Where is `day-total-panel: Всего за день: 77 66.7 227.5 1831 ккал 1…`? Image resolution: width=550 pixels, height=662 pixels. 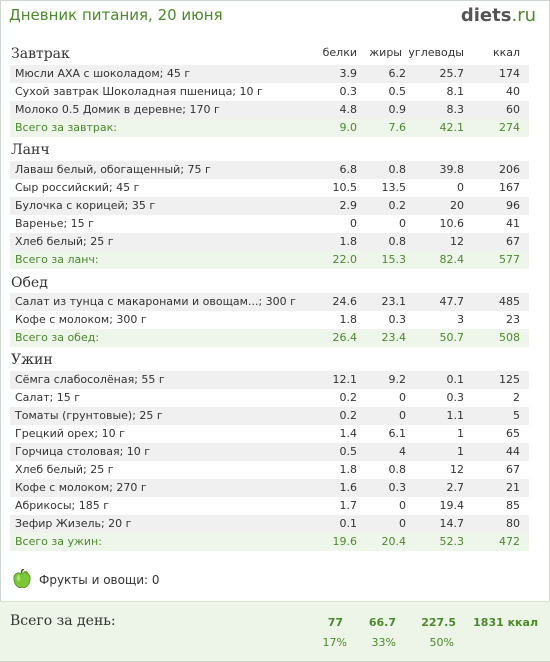 day-total-panel: Всего за день: 77 66.7 227.5 1831 ккал 1… is located at coordinates (275, 631).